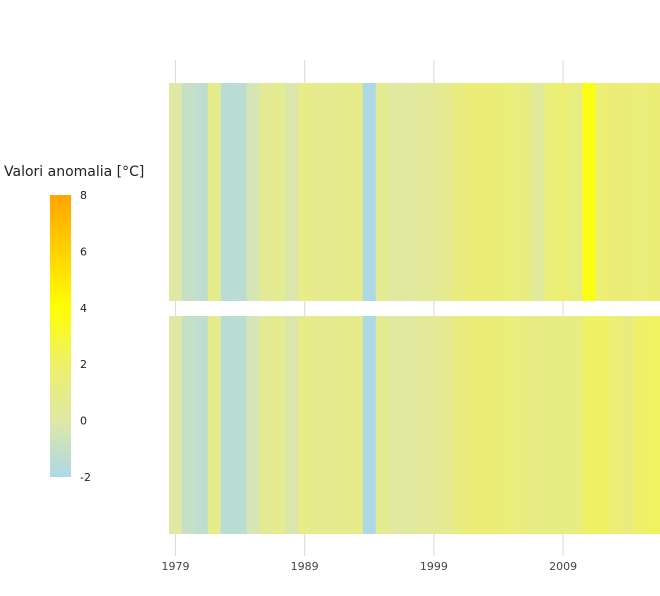 This screenshot has height=596, width=660. What do you see at coordinates (60, 336) in the screenshot?
I see `legend-colorbar` at bounding box center [60, 336].